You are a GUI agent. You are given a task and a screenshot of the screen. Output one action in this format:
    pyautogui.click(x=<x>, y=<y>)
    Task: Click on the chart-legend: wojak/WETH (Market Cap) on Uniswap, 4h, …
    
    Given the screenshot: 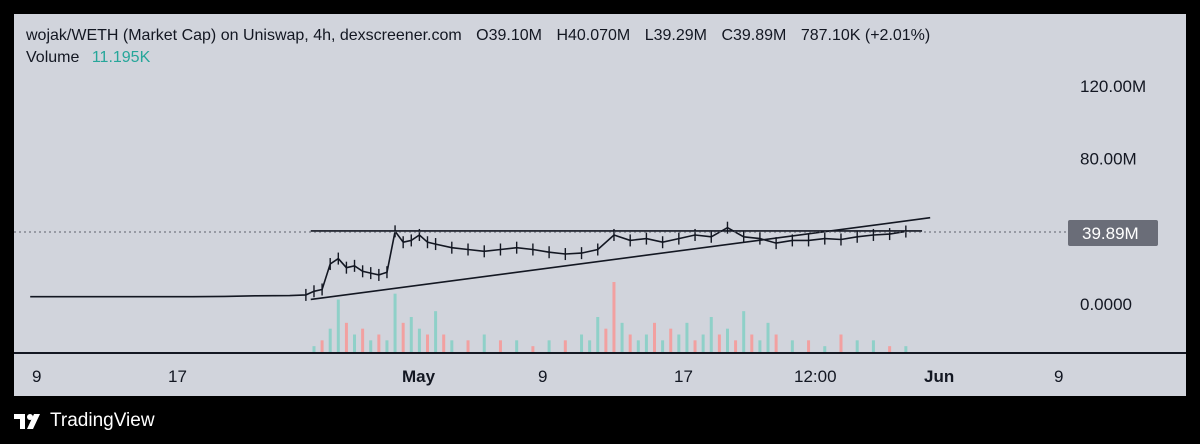 What is the action you would take?
    pyautogui.click(x=478, y=47)
    